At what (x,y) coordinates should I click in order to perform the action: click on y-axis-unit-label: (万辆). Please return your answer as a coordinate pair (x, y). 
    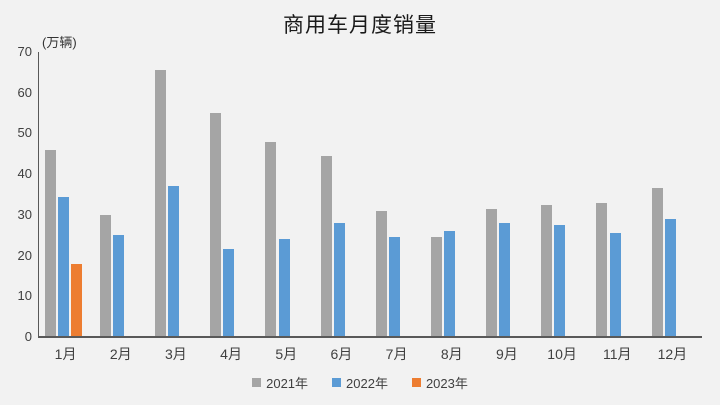
    Looking at the image, I should click on (59, 42).